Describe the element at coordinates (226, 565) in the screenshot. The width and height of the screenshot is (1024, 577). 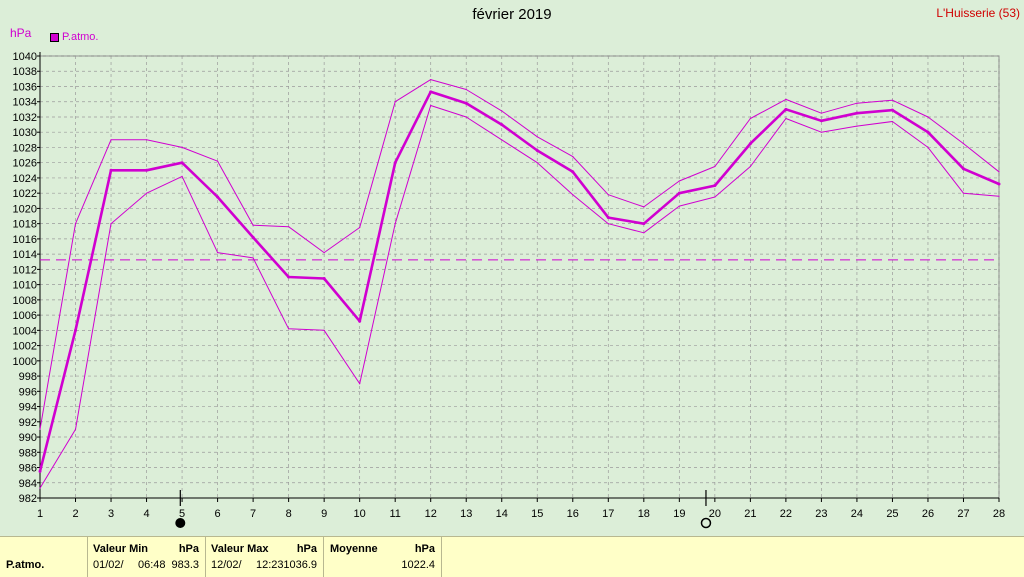
I see `max-date: 12/02/` at that location.